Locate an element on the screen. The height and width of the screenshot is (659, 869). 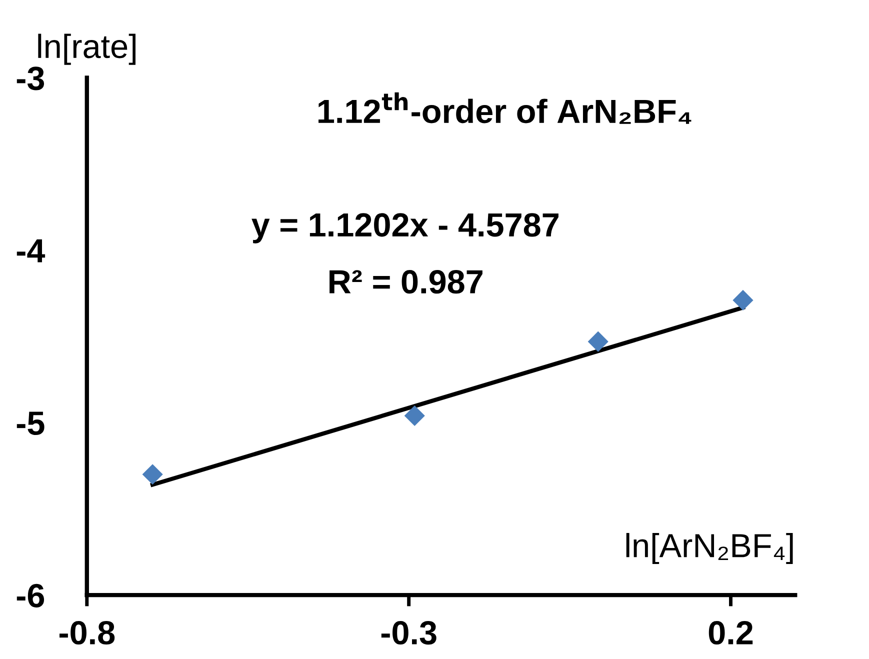
y-tick-label: -6 is located at coordinates (30, 596).